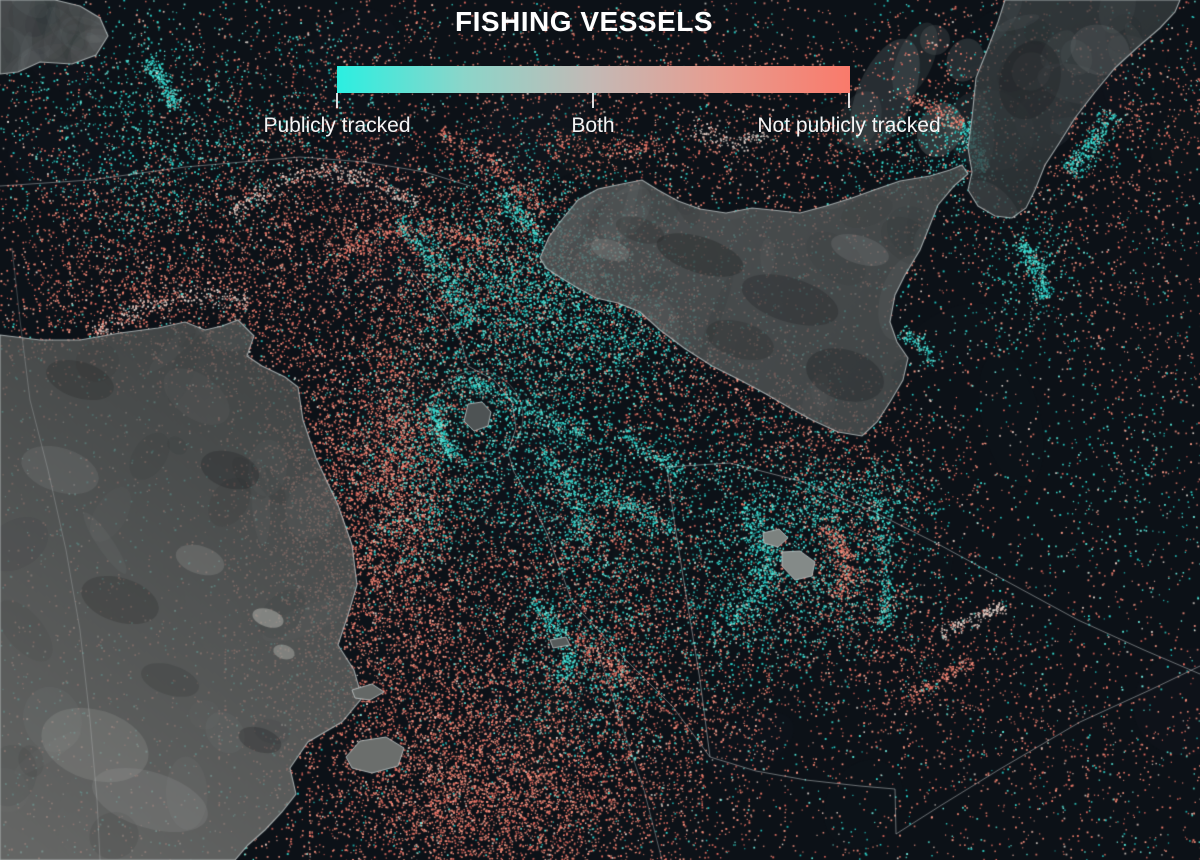 Image resolution: width=1200 pixels, height=860 pixels. What do you see at coordinates (337, 100) in the screenshot?
I see `legend-tick-left` at bounding box center [337, 100].